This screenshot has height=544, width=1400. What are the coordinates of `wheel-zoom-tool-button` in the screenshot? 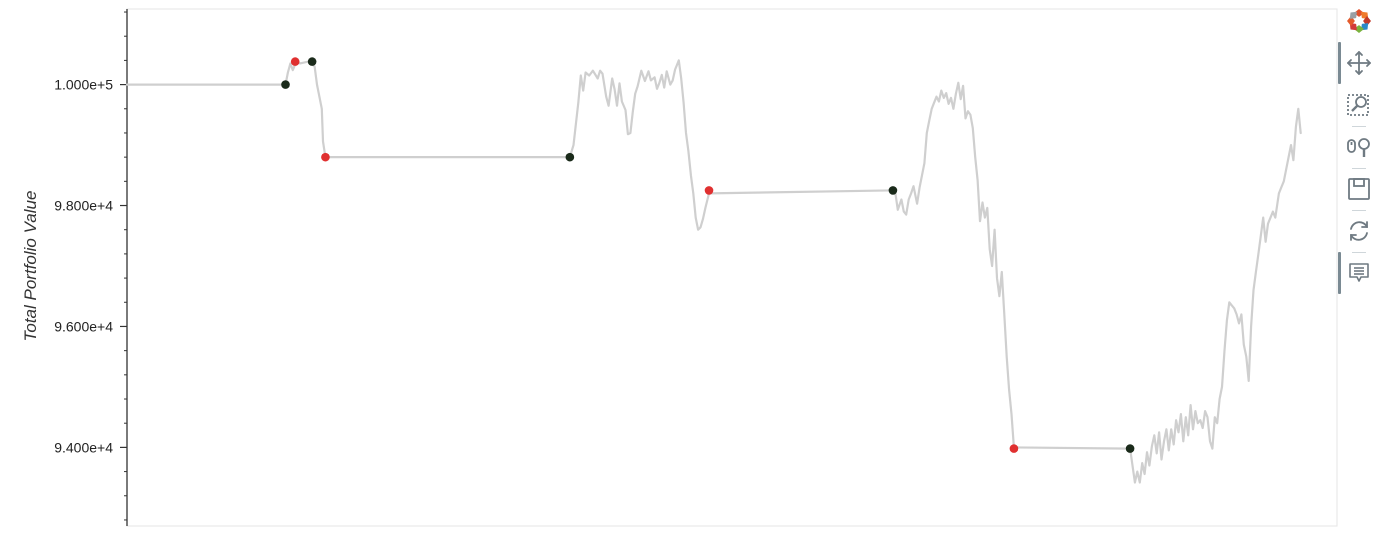 It's located at (1359, 147).